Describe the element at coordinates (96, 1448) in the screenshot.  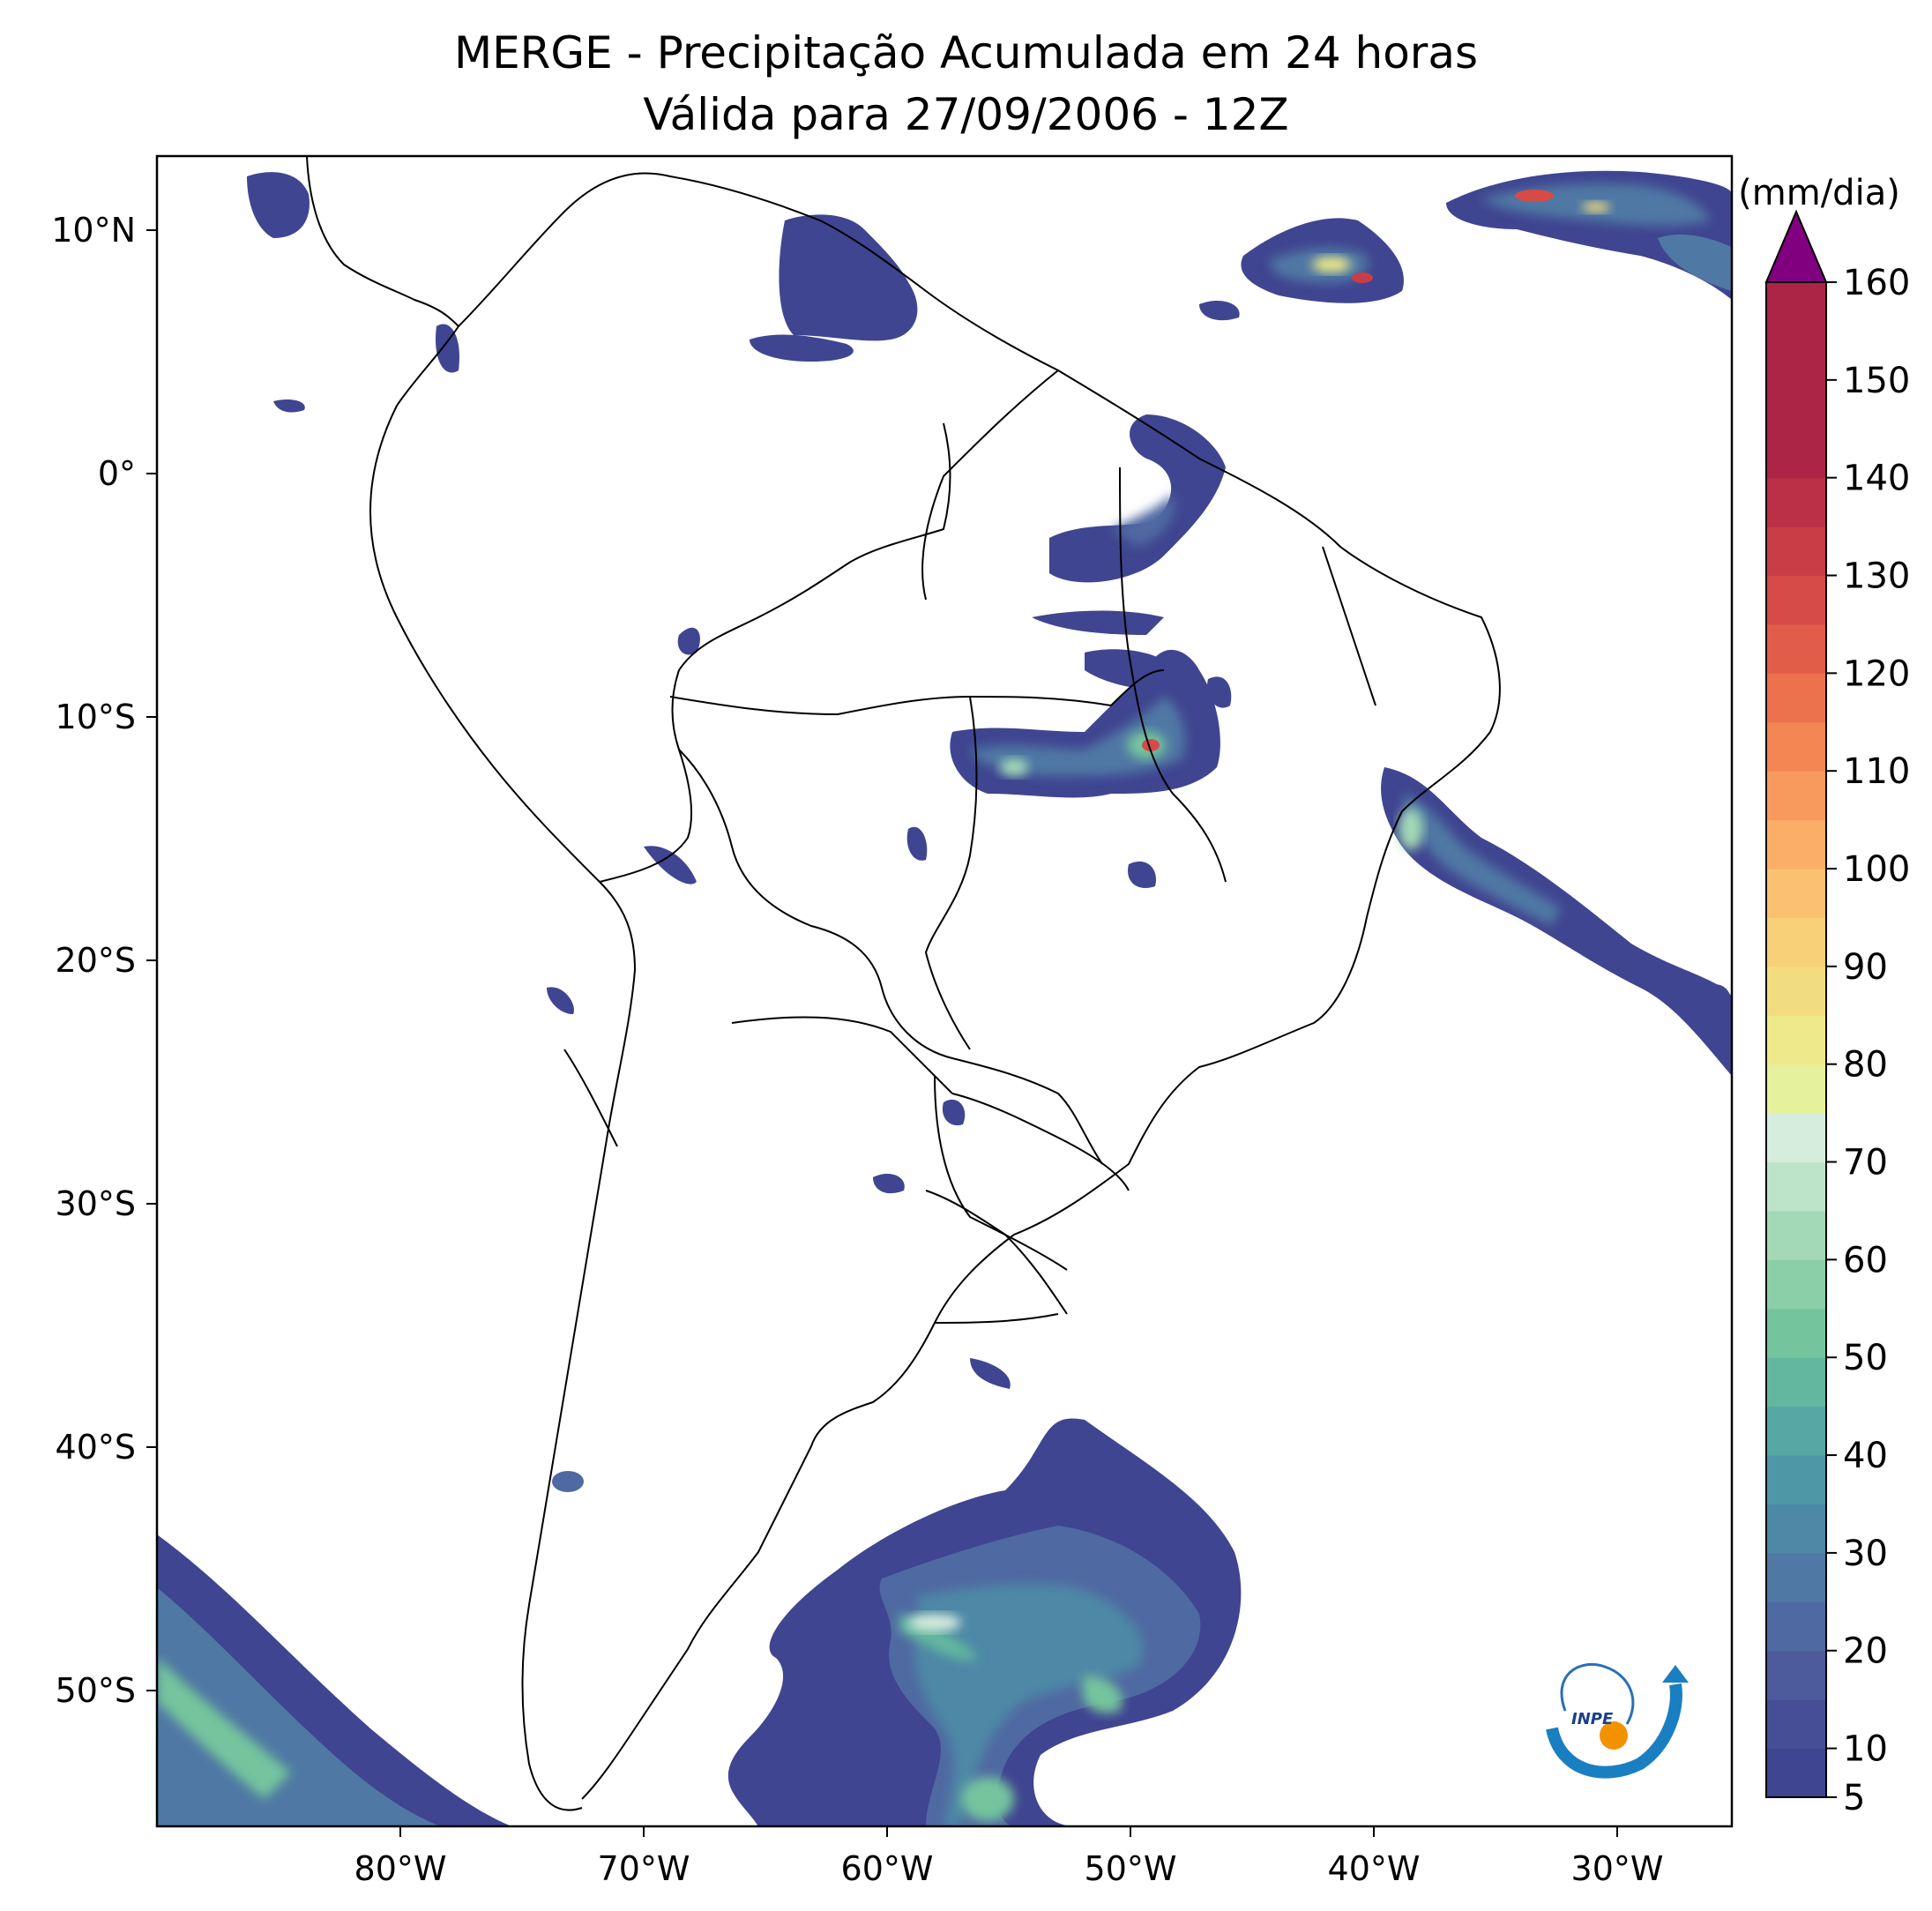
I see `lat-label: 40°S` at that location.